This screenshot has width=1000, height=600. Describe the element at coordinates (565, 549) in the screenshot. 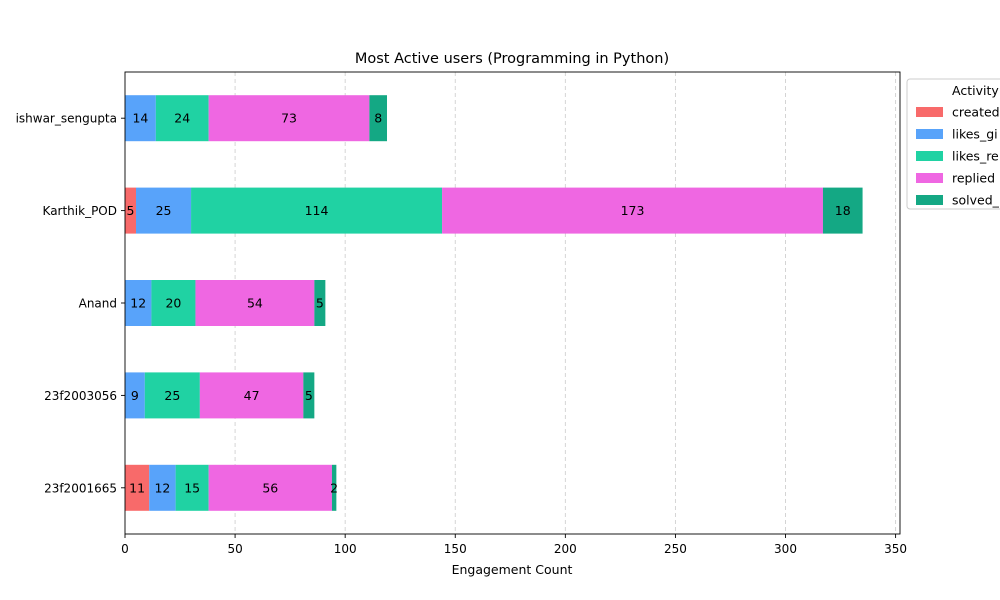

I see `x-tick-label: 200` at that location.